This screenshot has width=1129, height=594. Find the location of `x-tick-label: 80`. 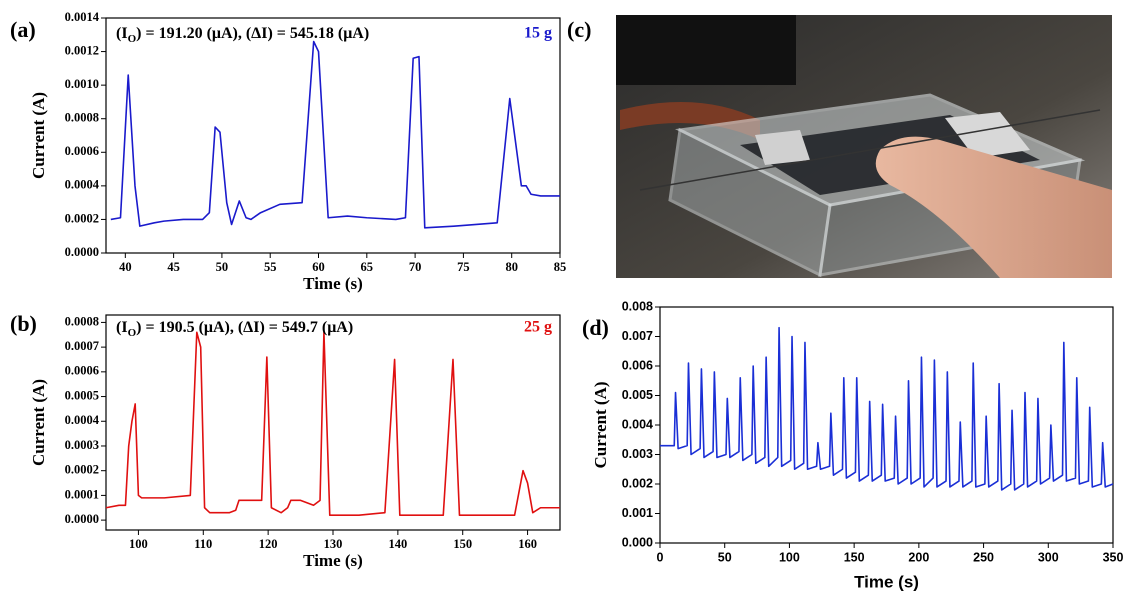

x-tick-label: 80 is located at coordinates (511, 267).